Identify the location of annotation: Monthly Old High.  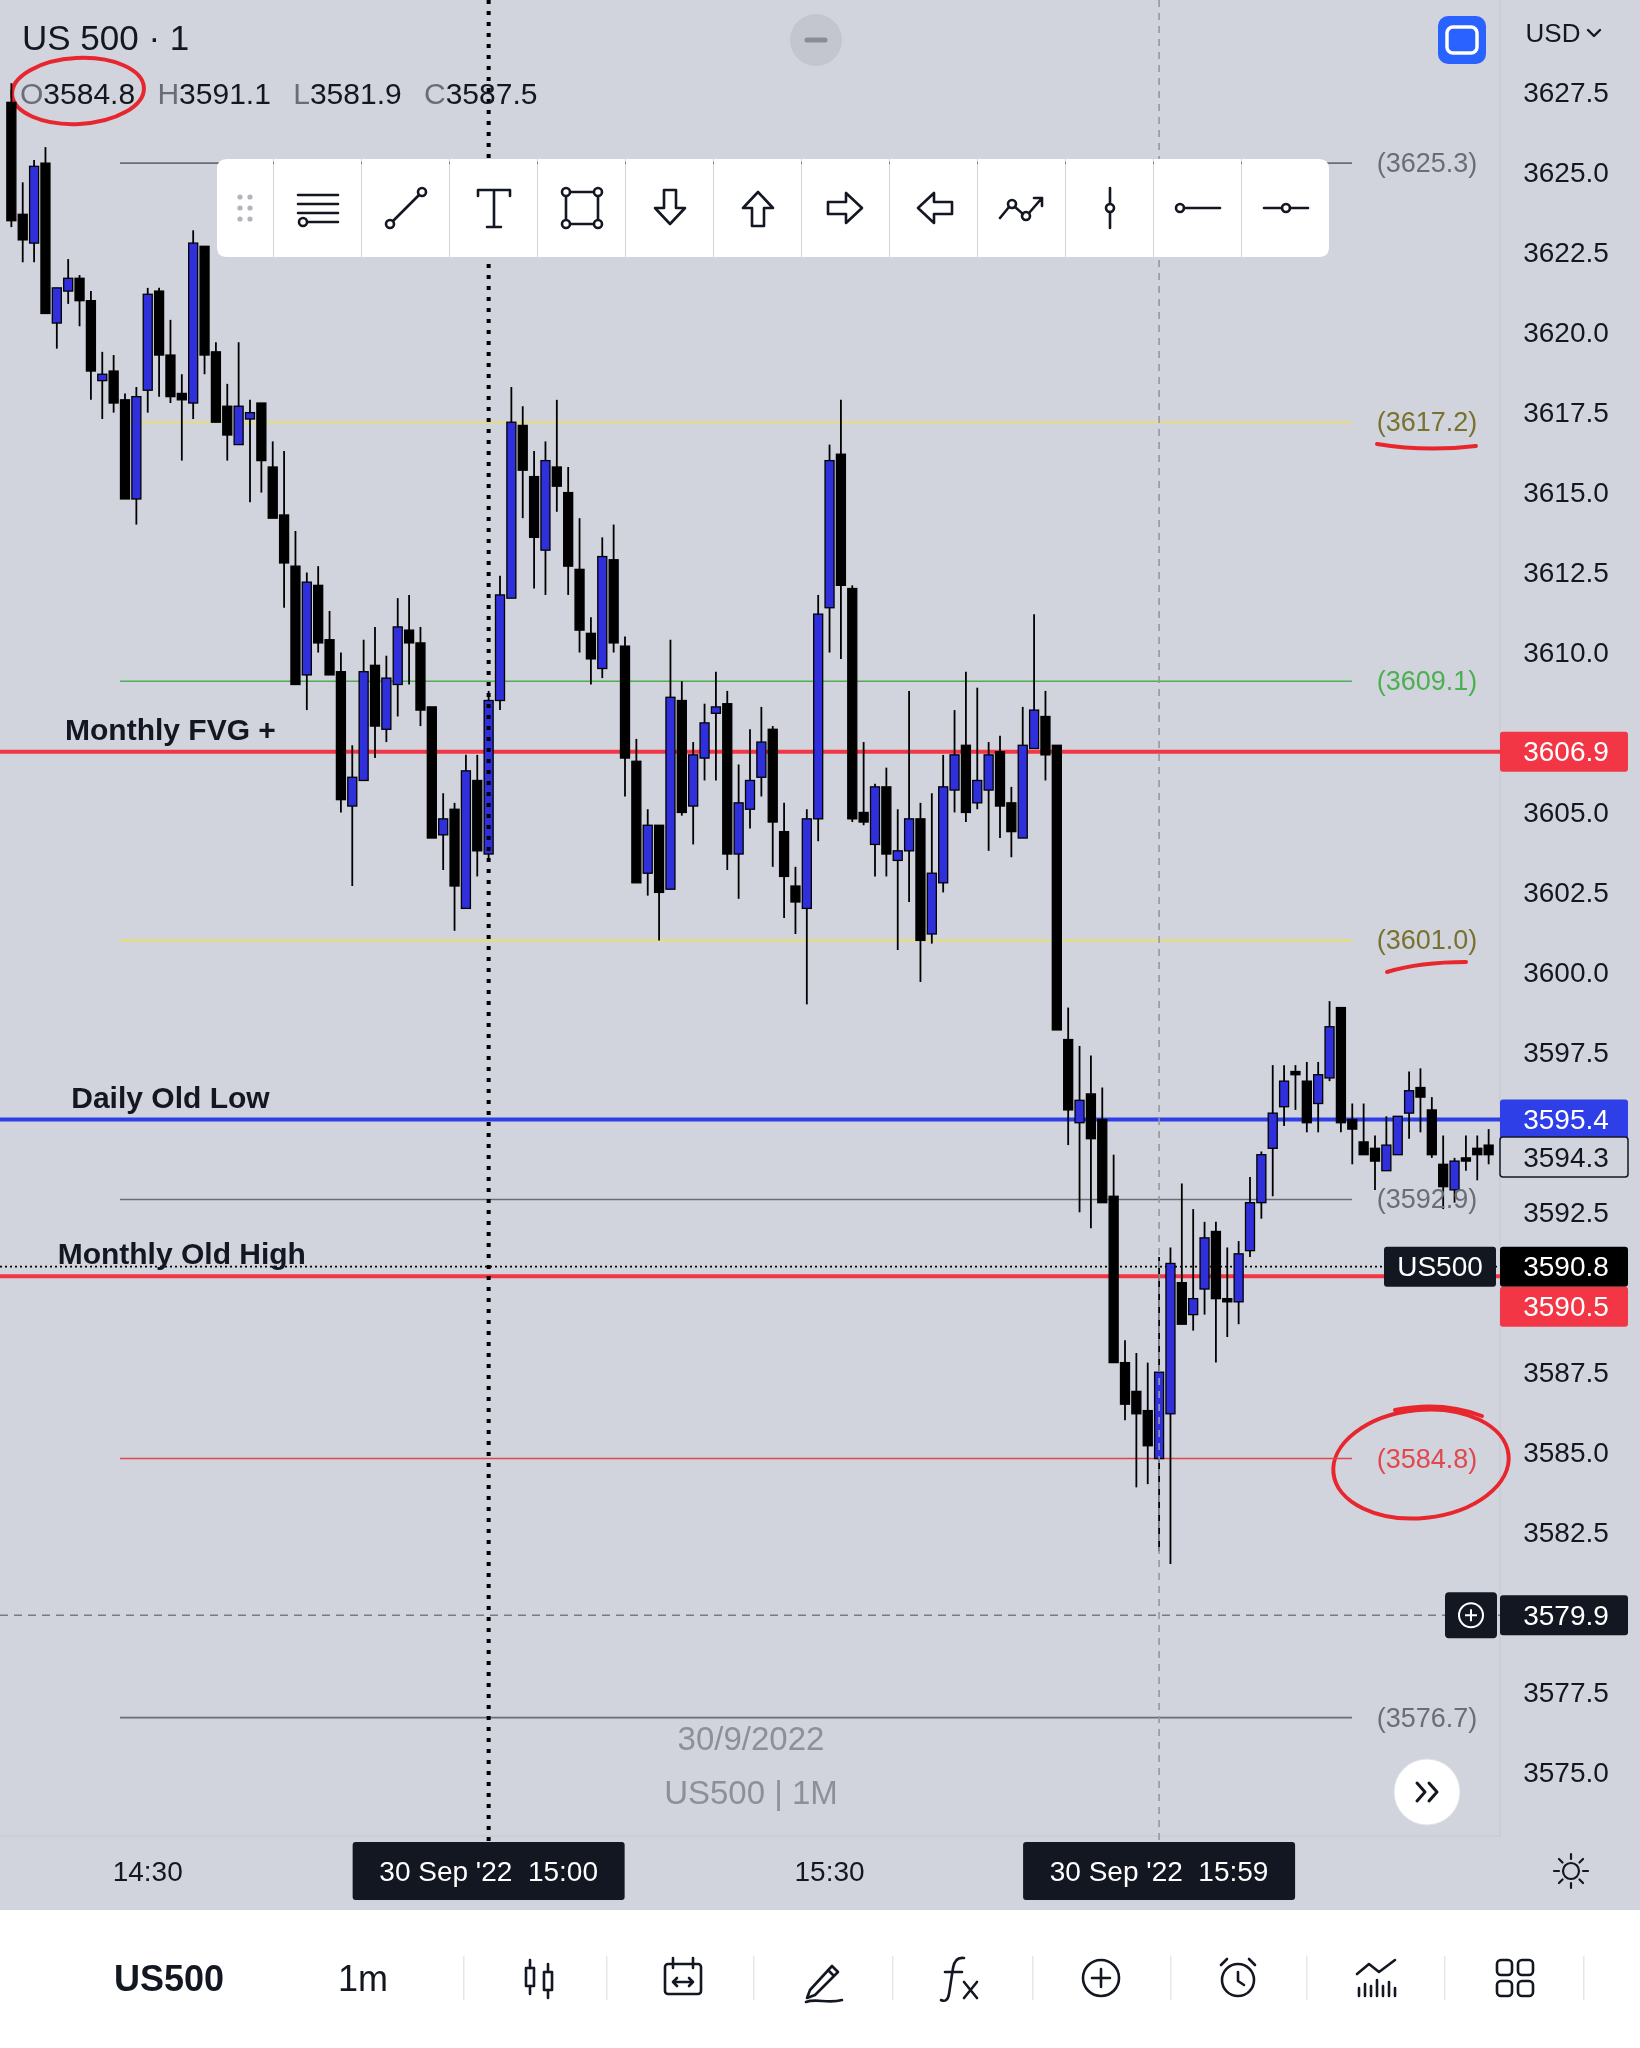
(181, 1254).